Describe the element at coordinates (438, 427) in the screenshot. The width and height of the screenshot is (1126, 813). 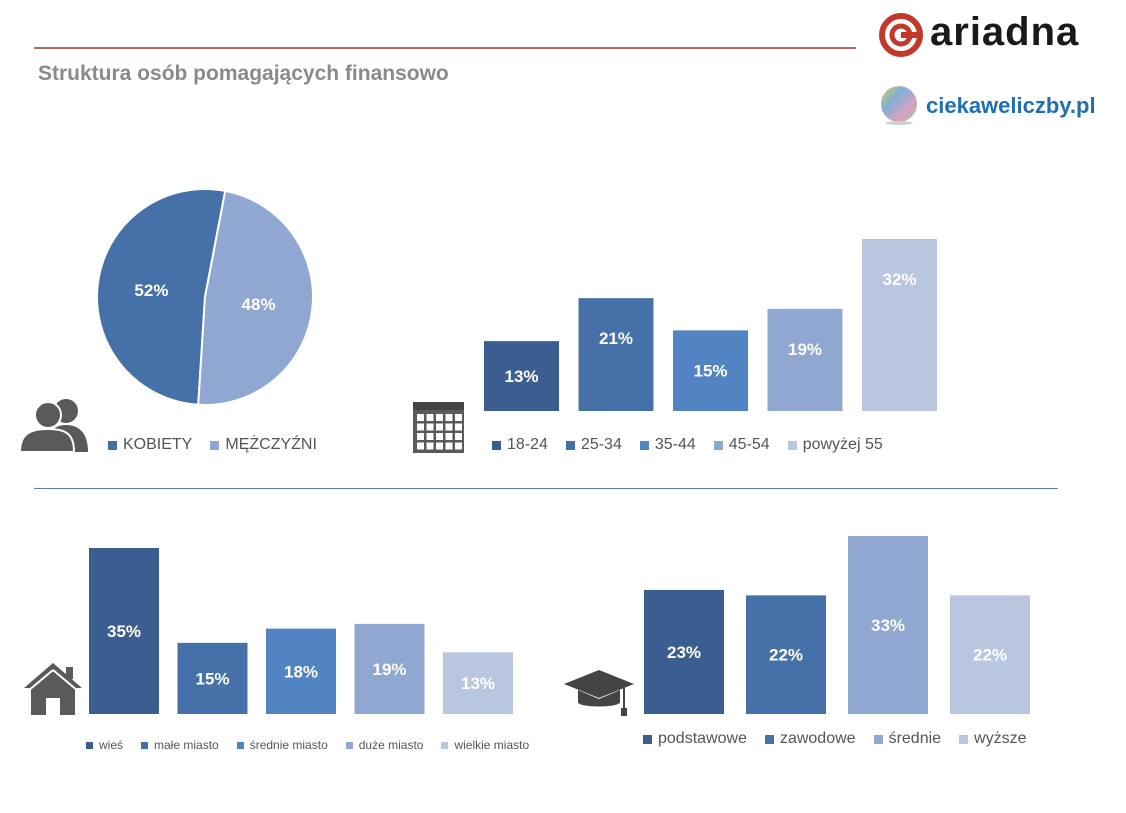
I see `calendar-icon` at that location.